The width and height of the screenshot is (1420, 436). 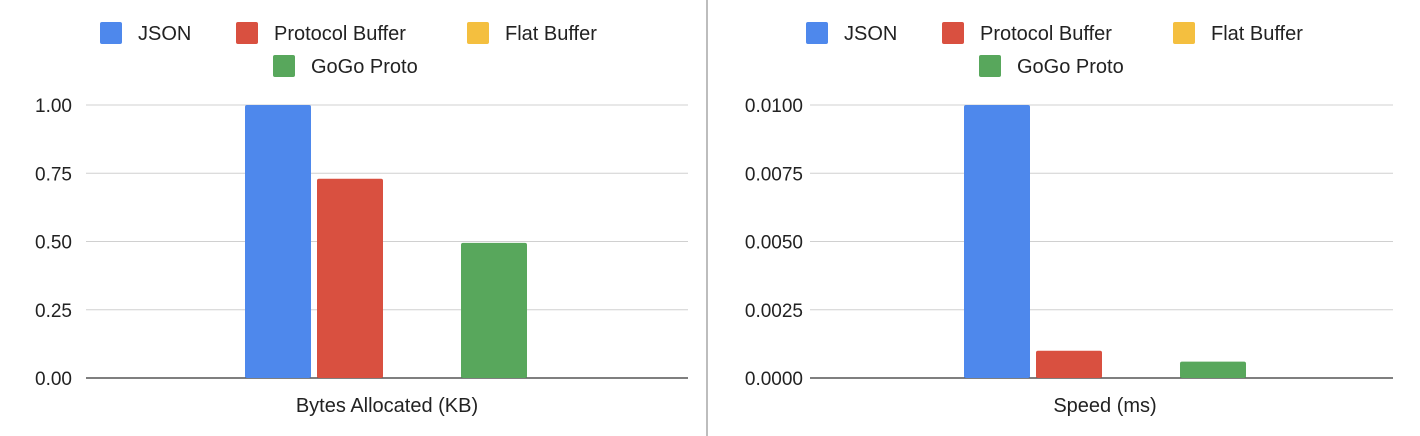 I want to click on y-tick-label: 0.0050, so click(x=774, y=243).